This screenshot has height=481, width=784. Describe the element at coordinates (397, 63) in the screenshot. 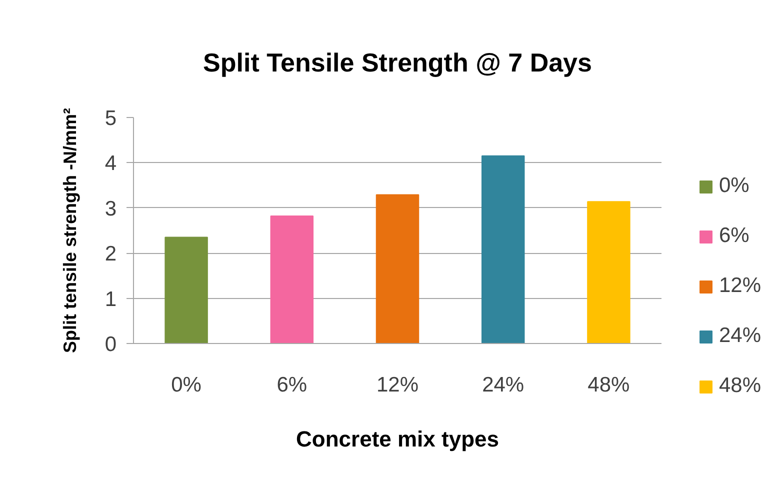

I see `chart-title: Split Tensile Strength @ 7 Days` at that location.